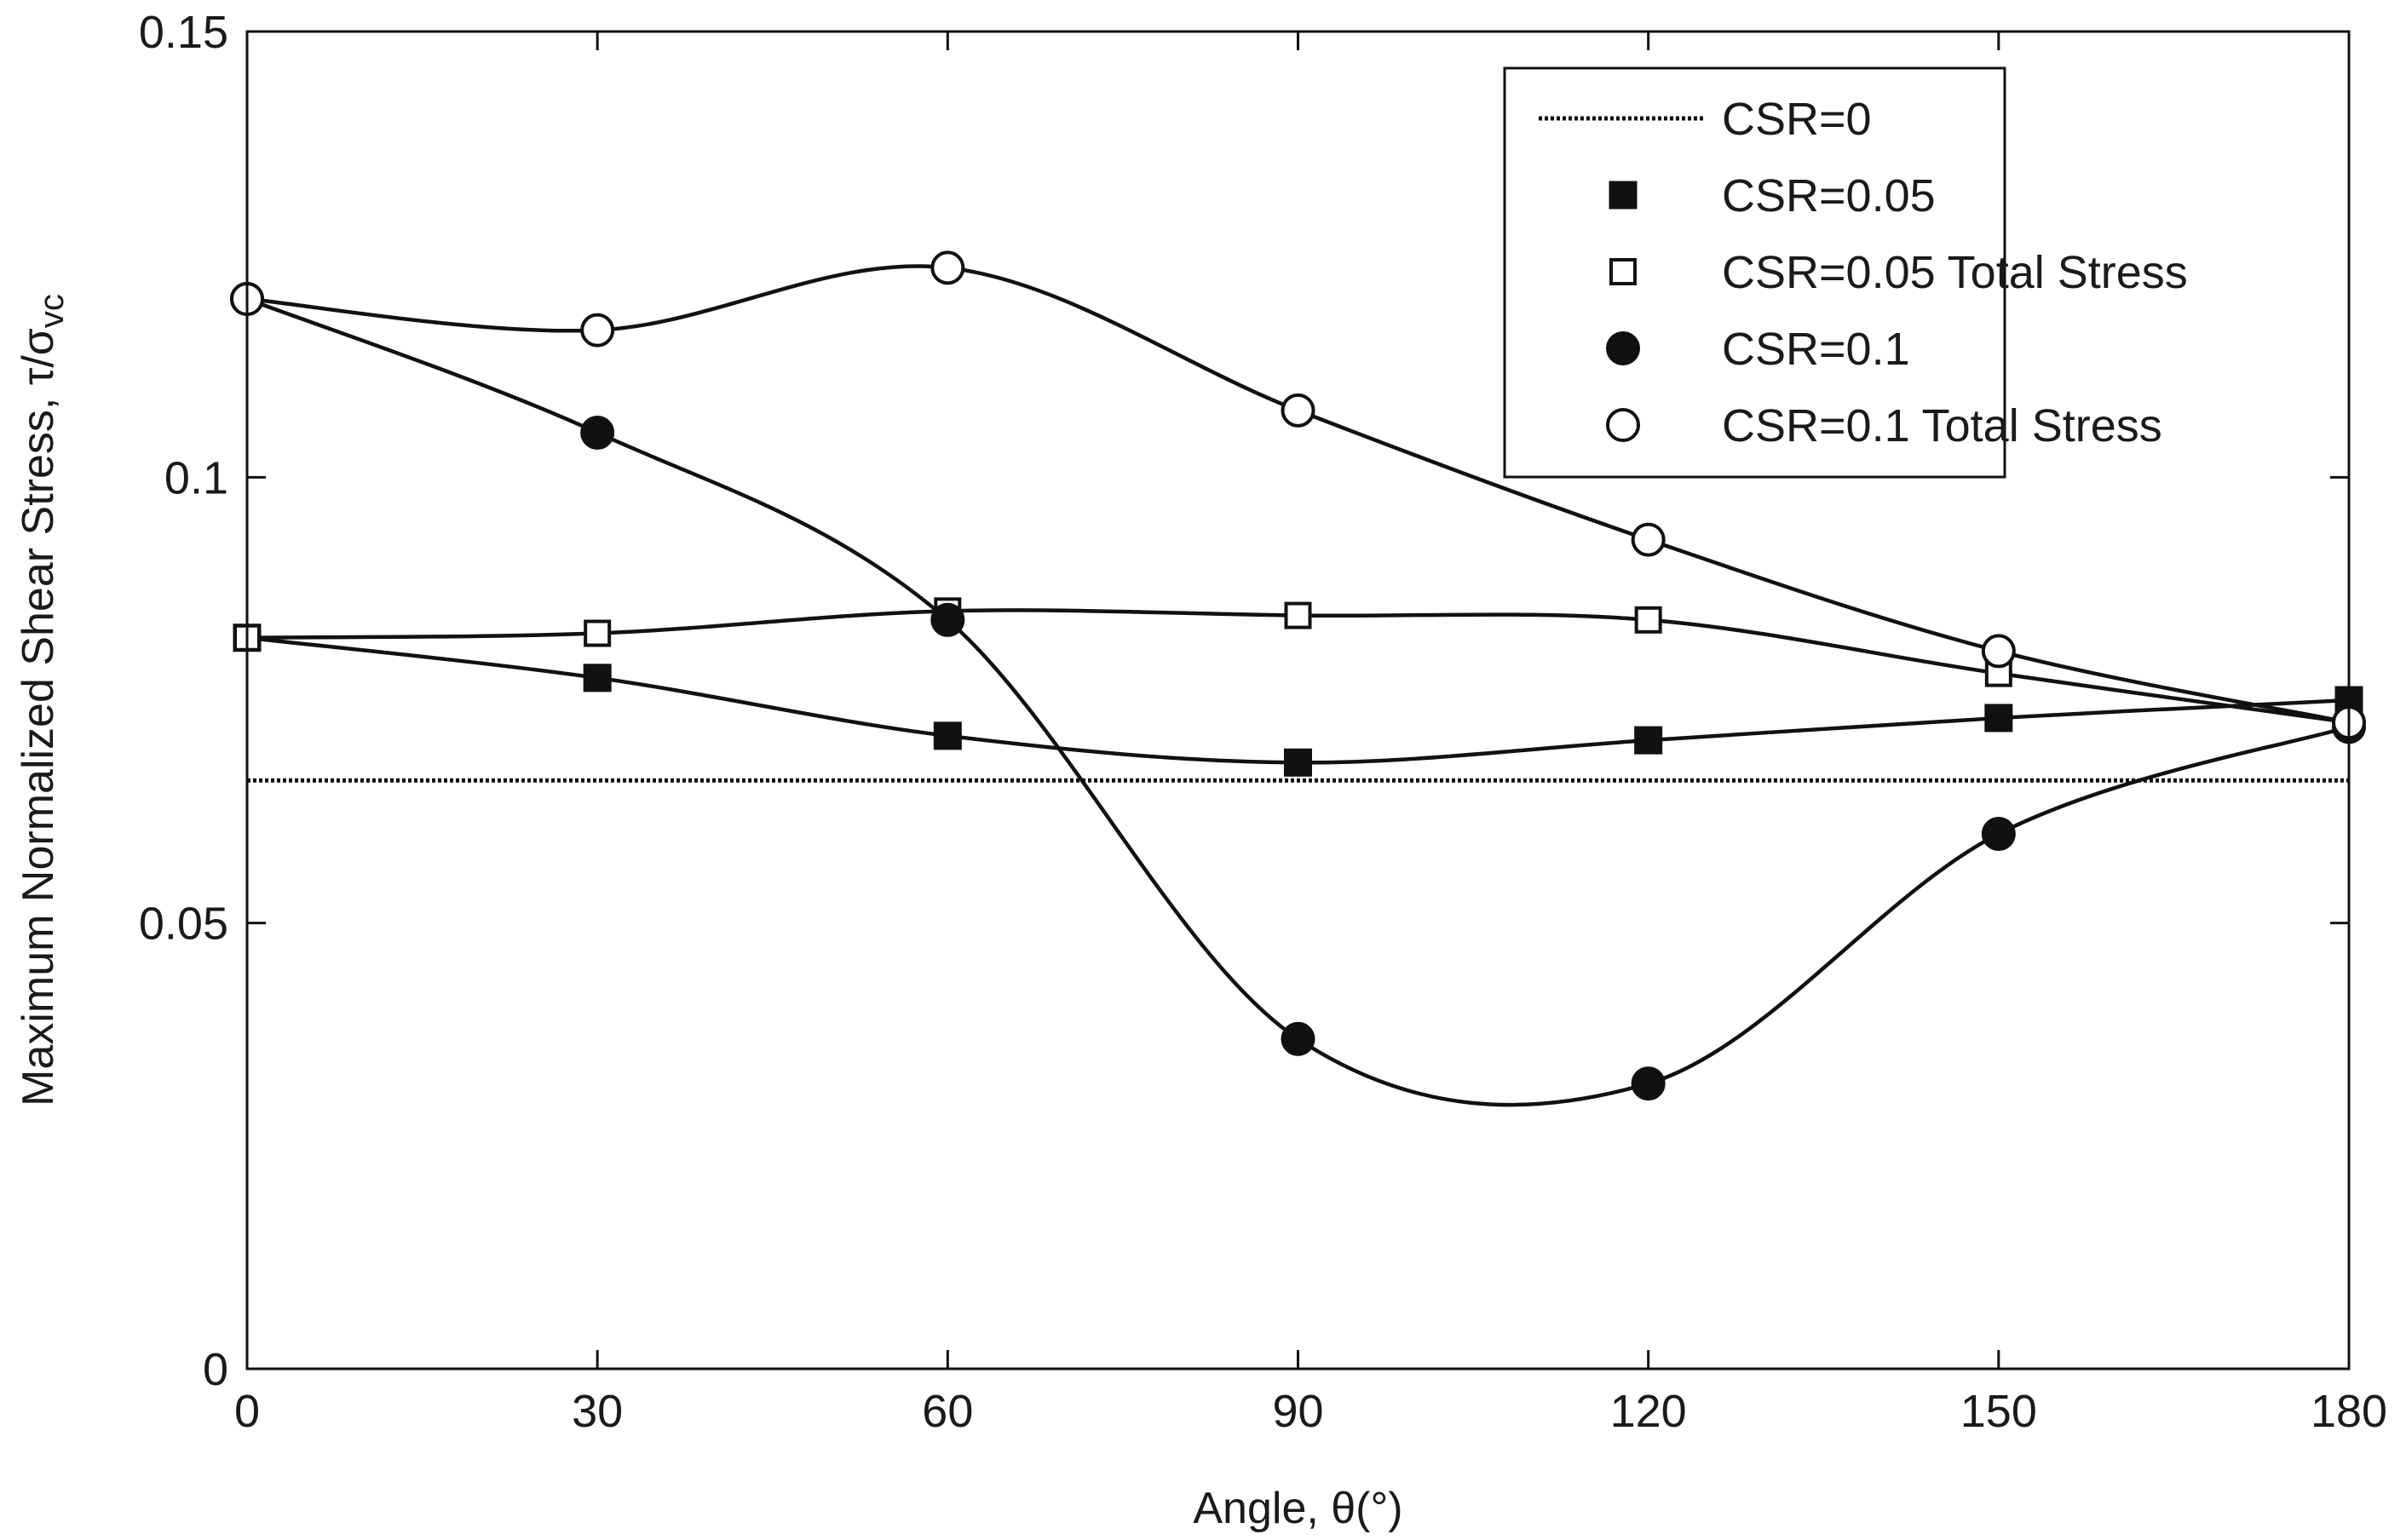  What do you see at coordinates (1706, 119) in the screenshot?
I see `legend-item-csr-0: CSR=0` at bounding box center [1706, 119].